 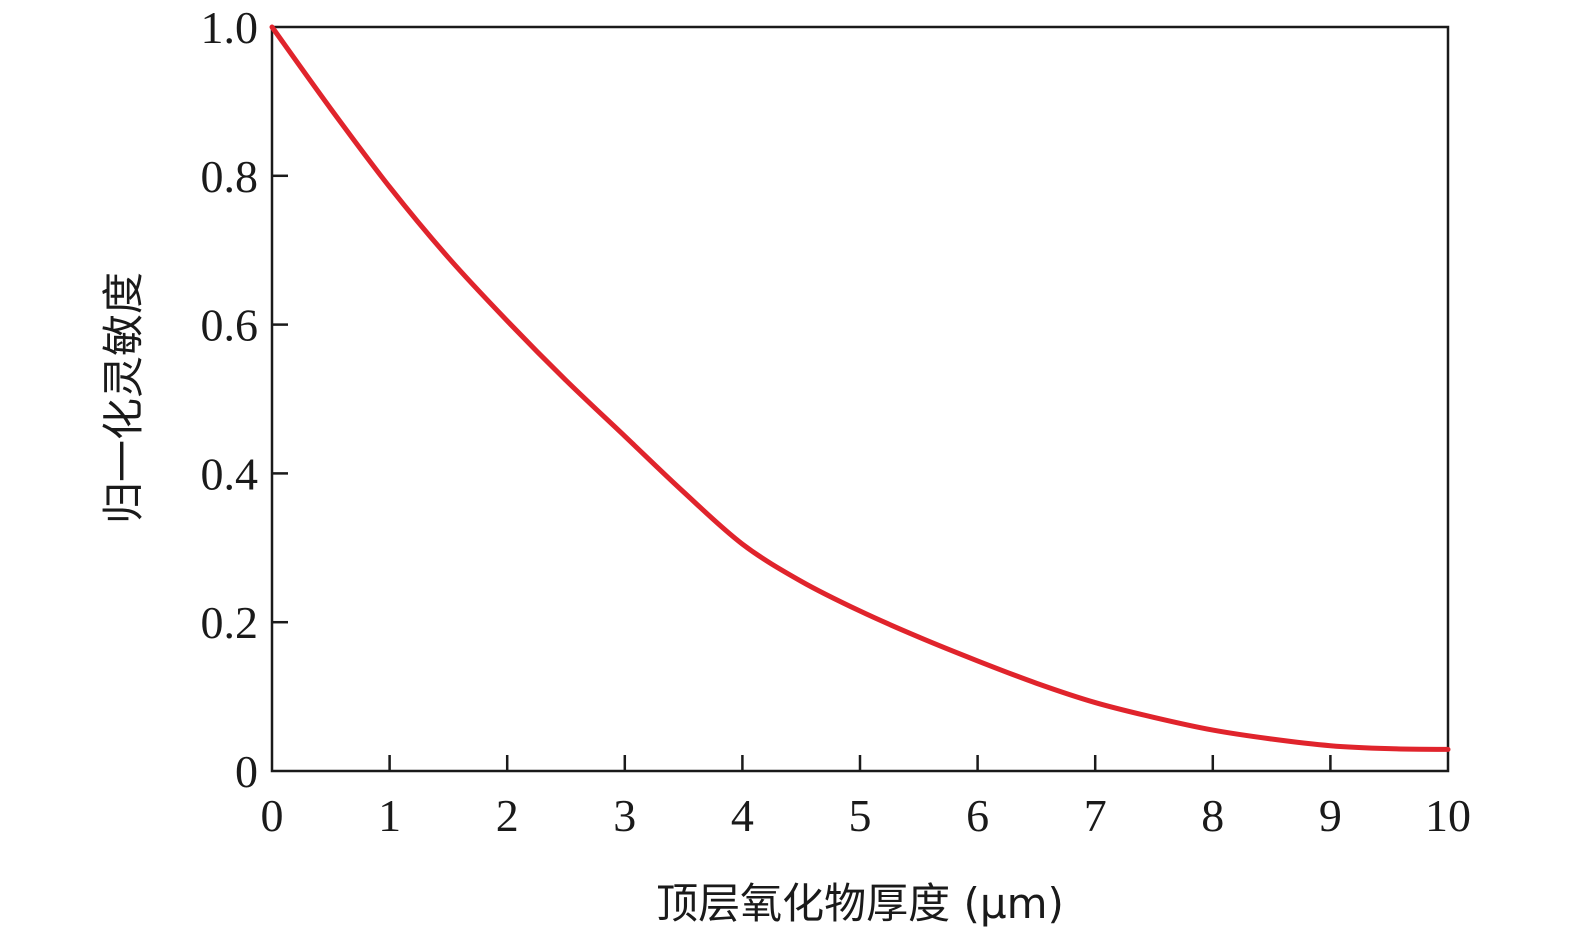 I want to click on y-axis-title: 归一化灵敏度, so click(x=123, y=398).